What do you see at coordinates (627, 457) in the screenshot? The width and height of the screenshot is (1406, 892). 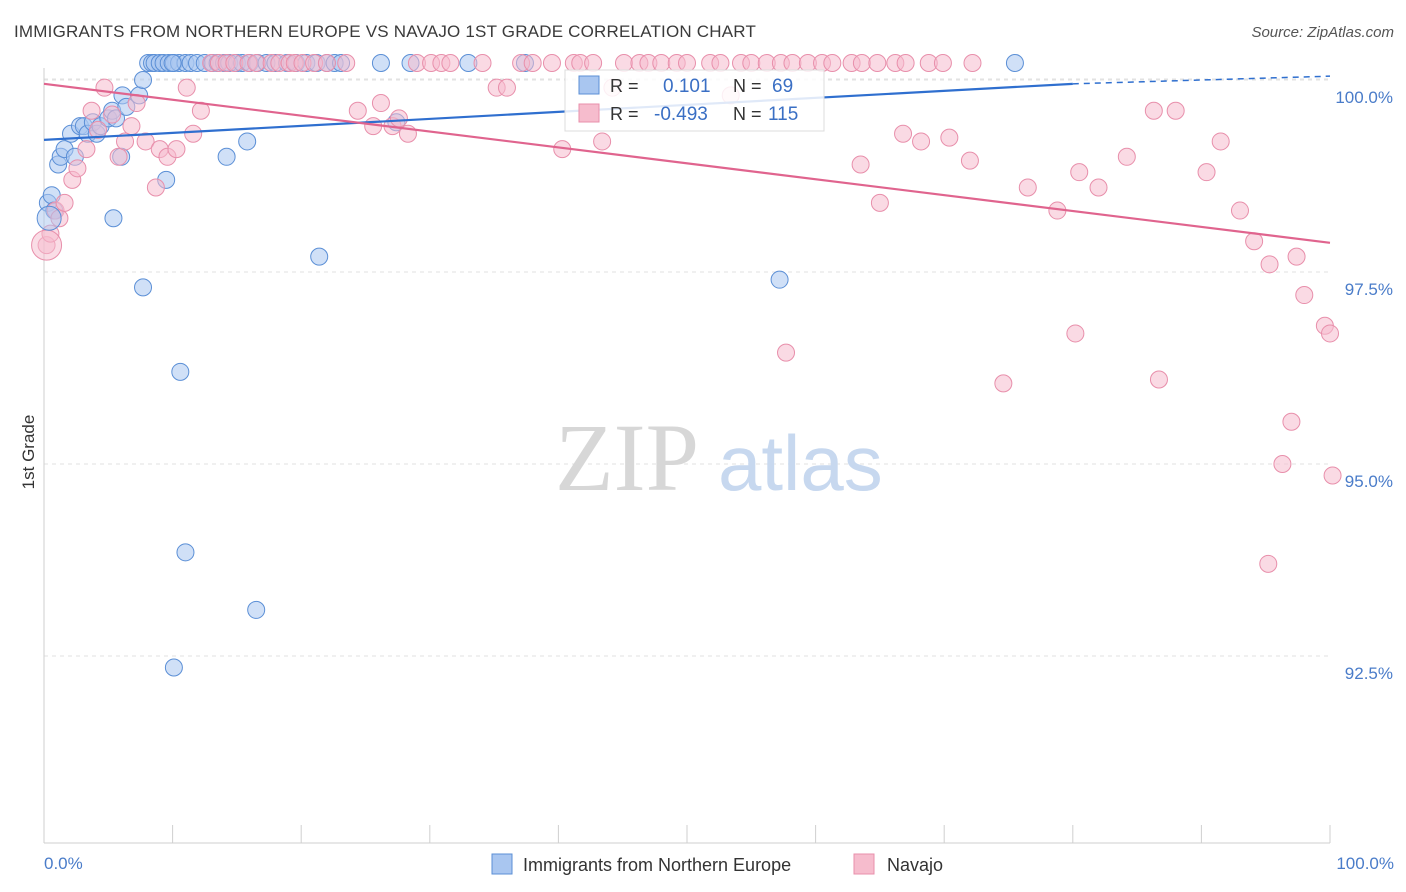 I see `watermark-zip: ZIP` at bounding box center [627, 457].